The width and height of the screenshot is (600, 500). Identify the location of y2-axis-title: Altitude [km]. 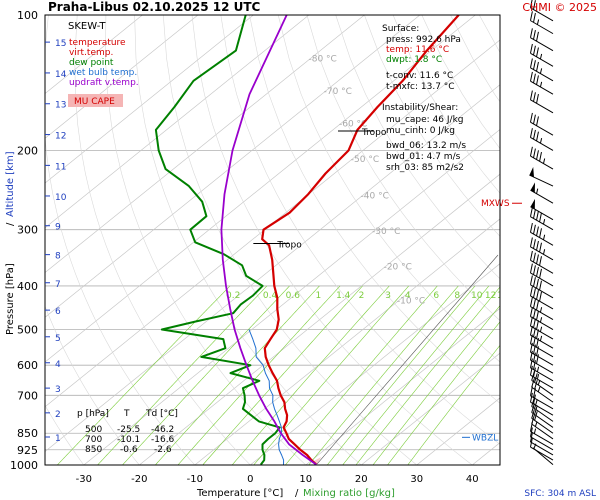
(10, 184).